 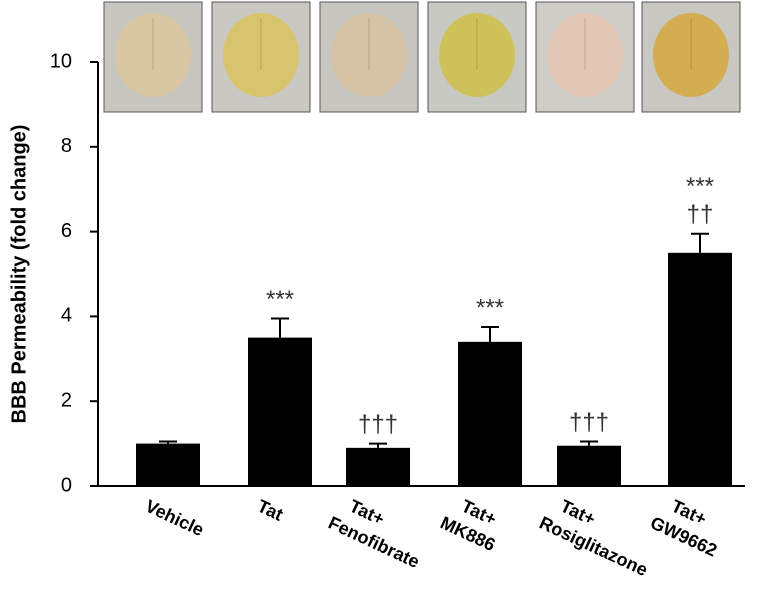 I want to click on x-tick-label-line: Tat, so click(x=270, y=510).